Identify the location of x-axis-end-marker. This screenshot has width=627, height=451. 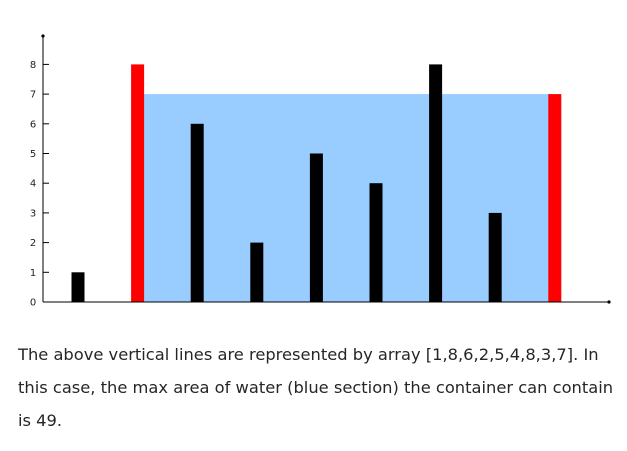
(609, 302).